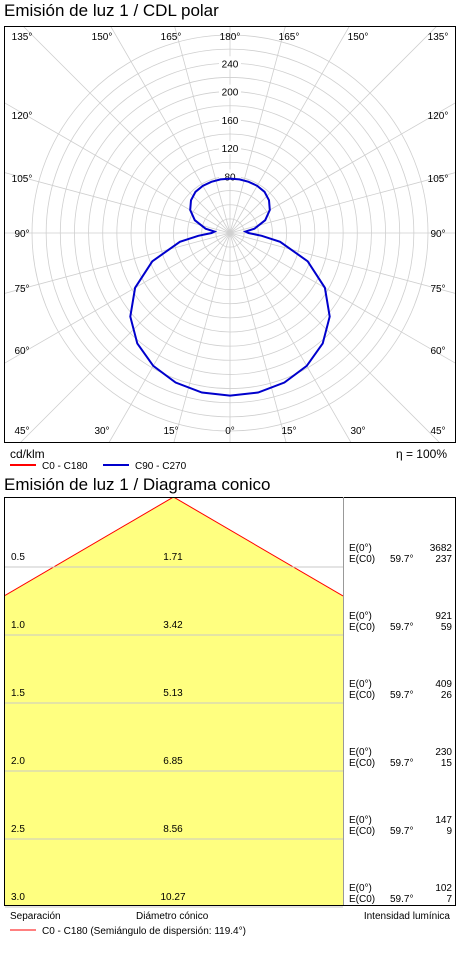 Image resolution: width=460 pixels, height=954 pixels. What do you see at coordinates (89, 547) in the screenshot?
I see `cone-edge-left` at bounding box center [89, 547].